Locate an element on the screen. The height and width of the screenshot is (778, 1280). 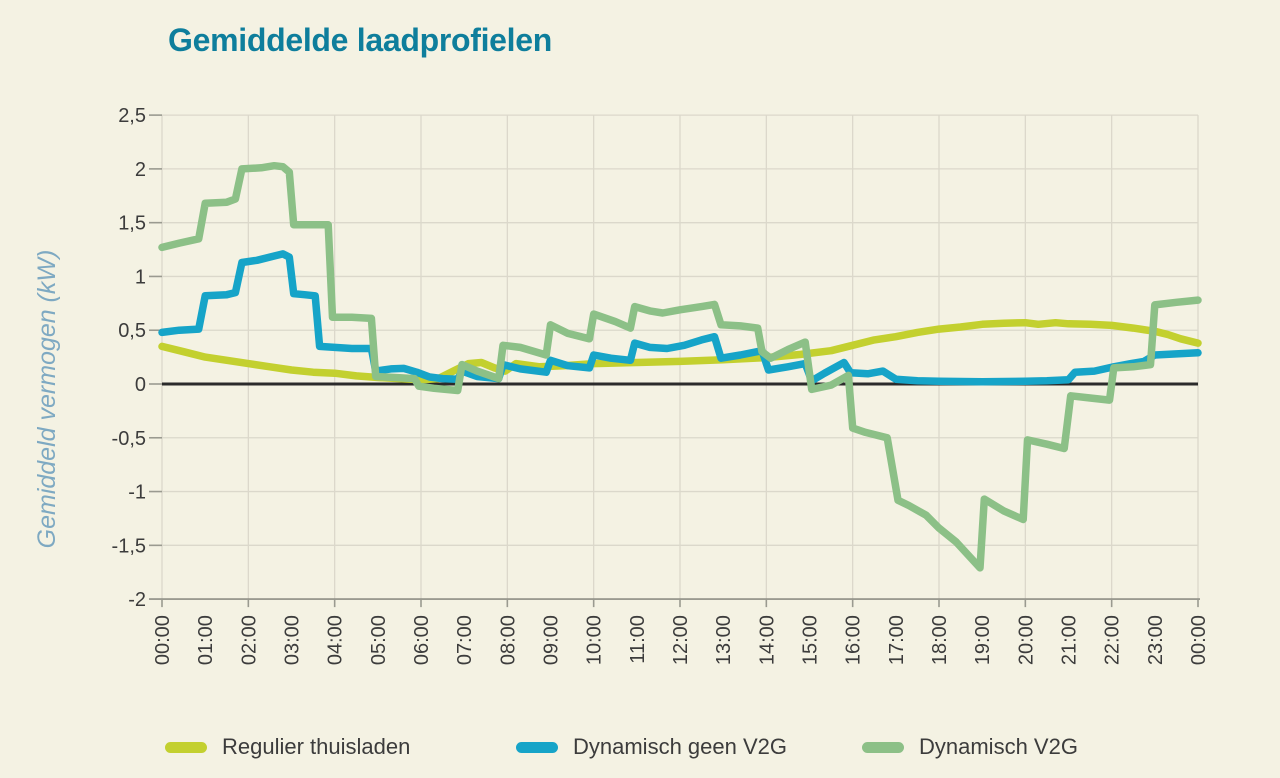
y-tick-label: 0 is located at coordinates (140, 385).